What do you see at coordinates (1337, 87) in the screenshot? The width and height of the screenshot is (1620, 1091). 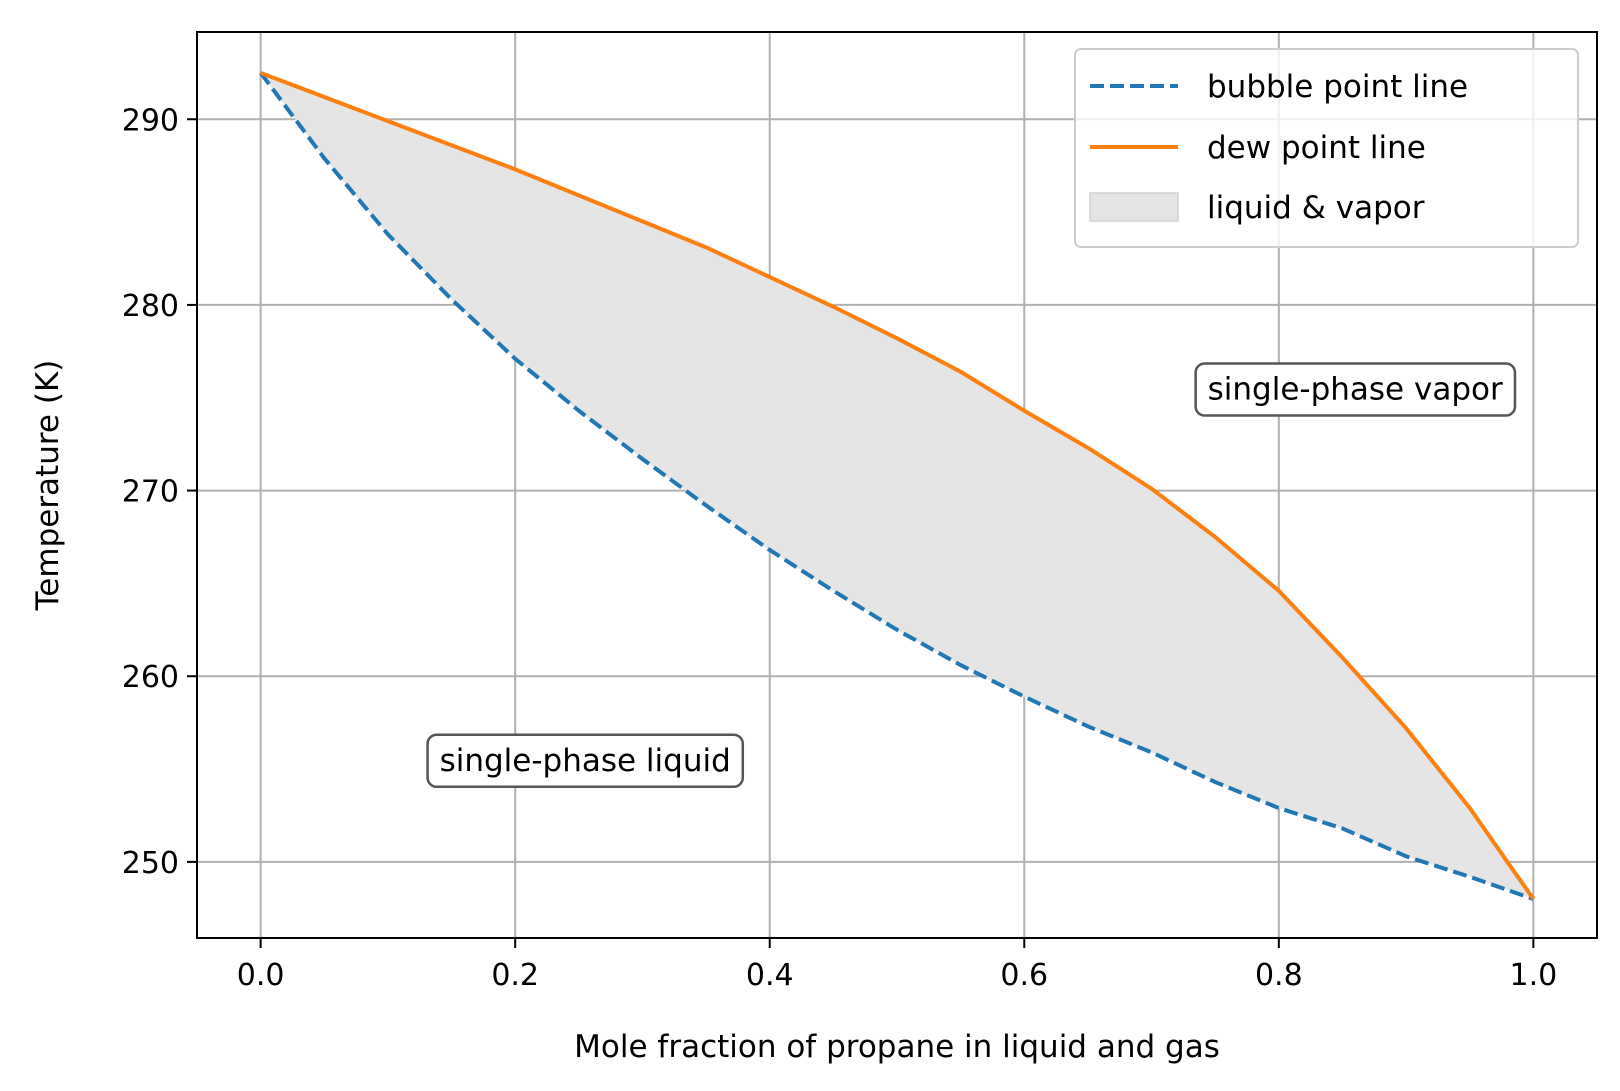 I see `legend-bubble-label: bubble point line` at bounding box center [1337, 87].